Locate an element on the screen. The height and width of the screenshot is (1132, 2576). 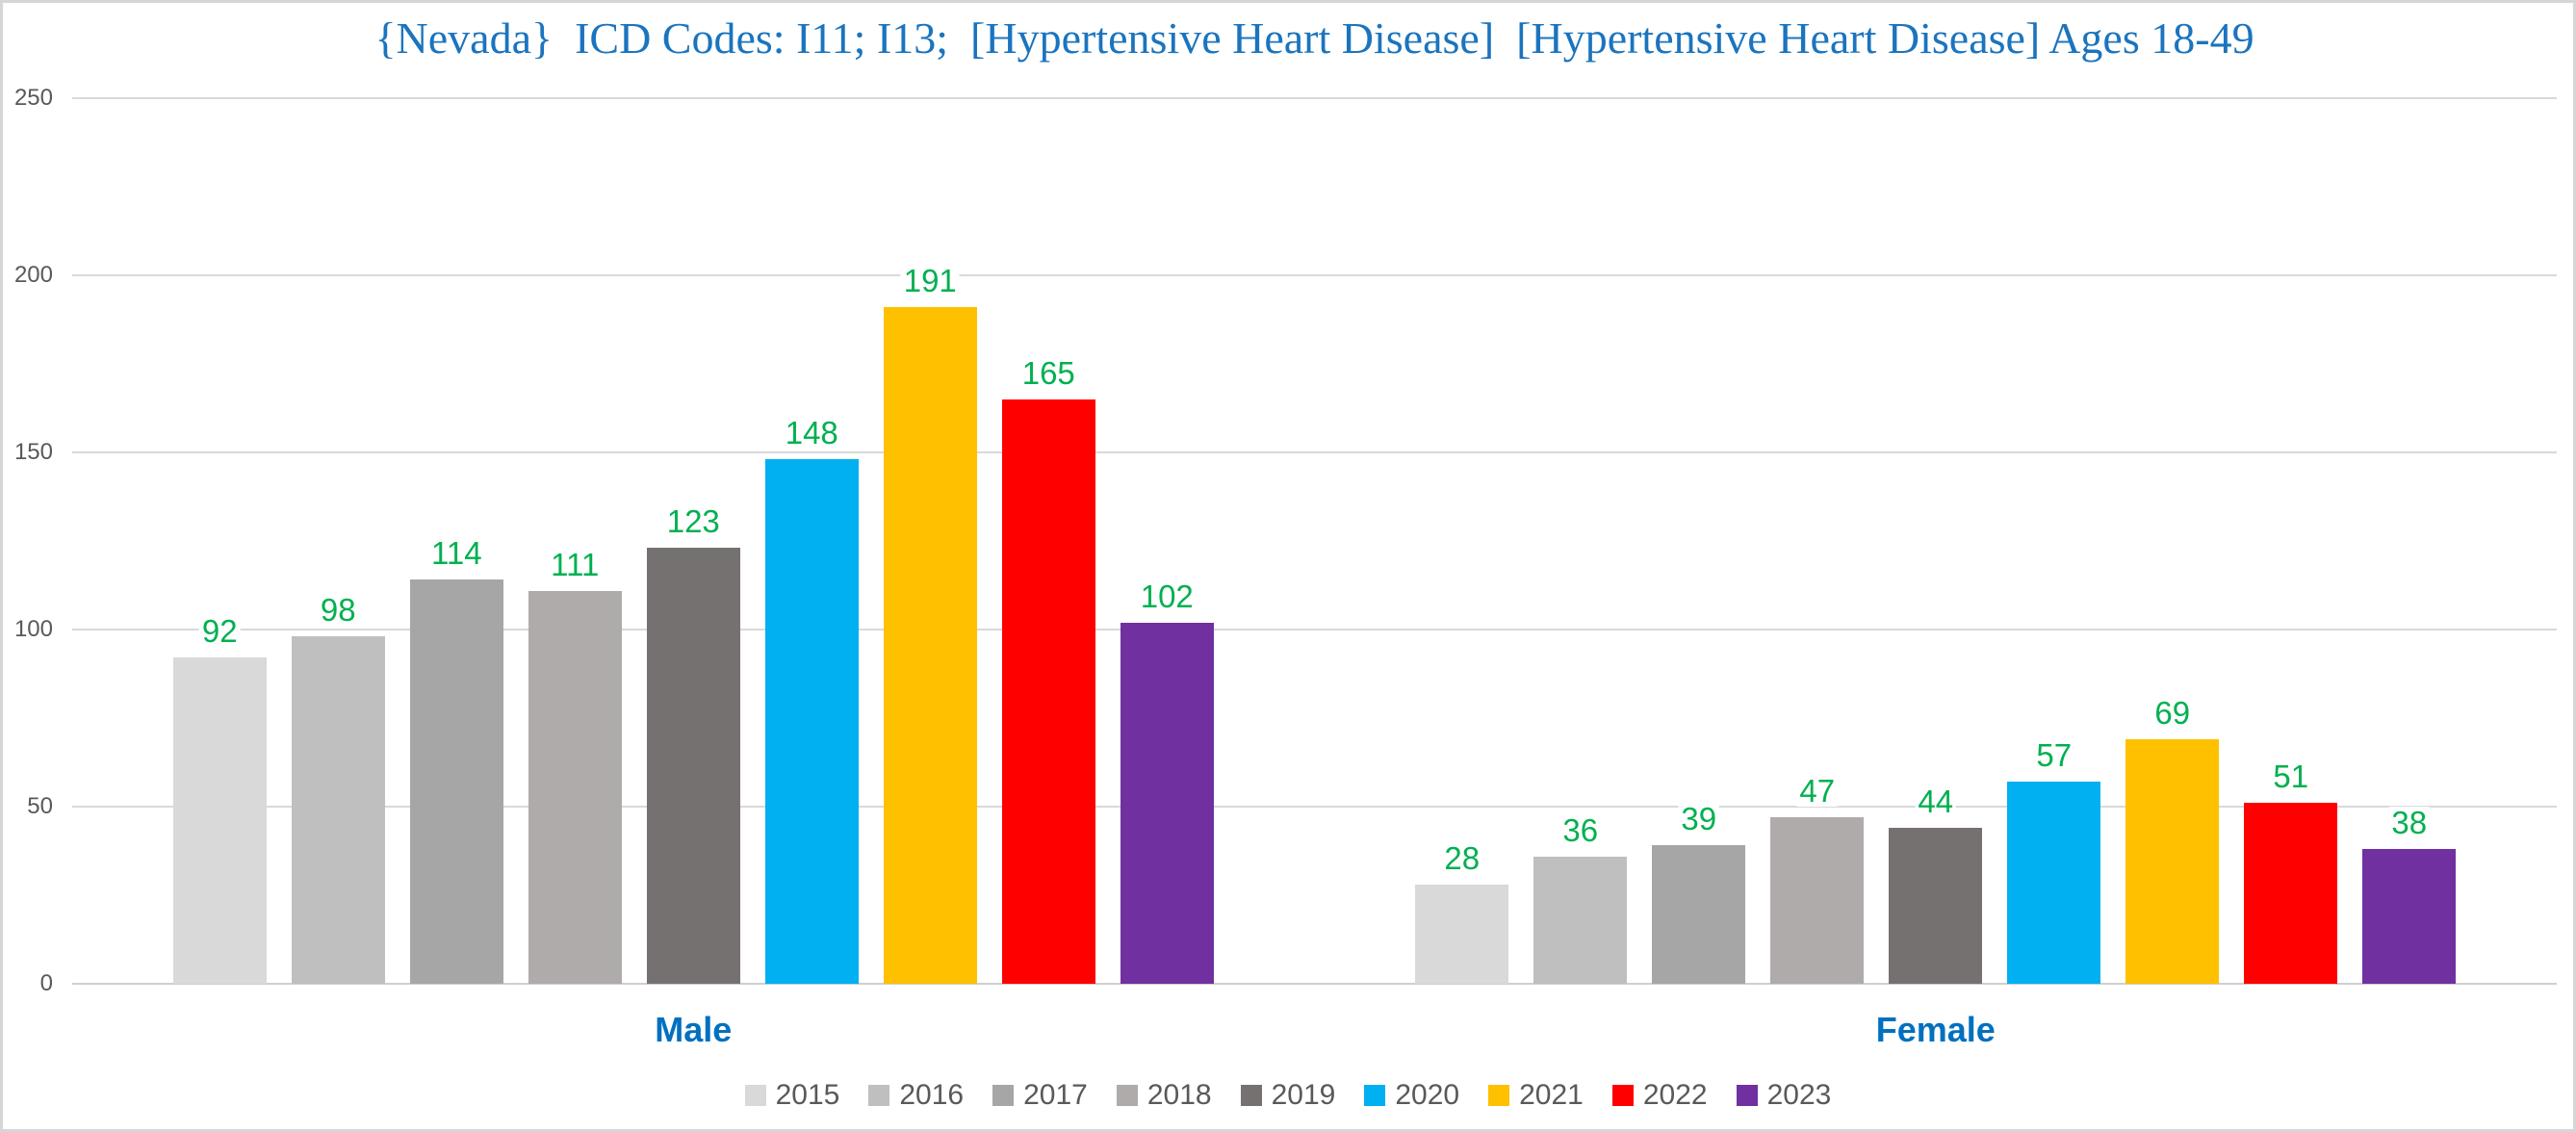
bar-2022-male: 165 is located at coordinates (1048, 670).